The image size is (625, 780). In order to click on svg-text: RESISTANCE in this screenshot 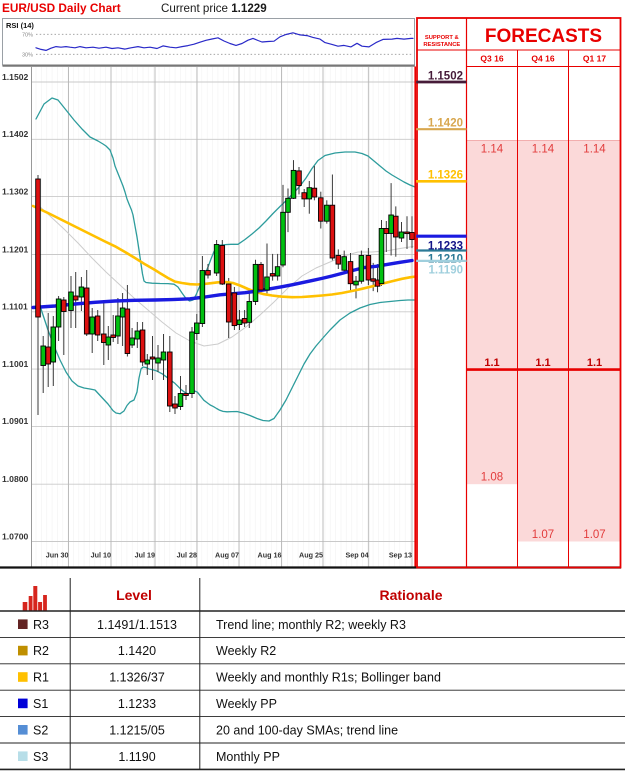, I will do `click(441, 45)`.